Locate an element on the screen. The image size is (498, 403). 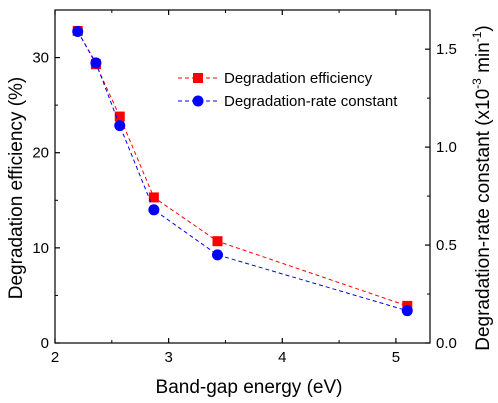
x-tick-label: 2 is located at coordinates (55, 357).